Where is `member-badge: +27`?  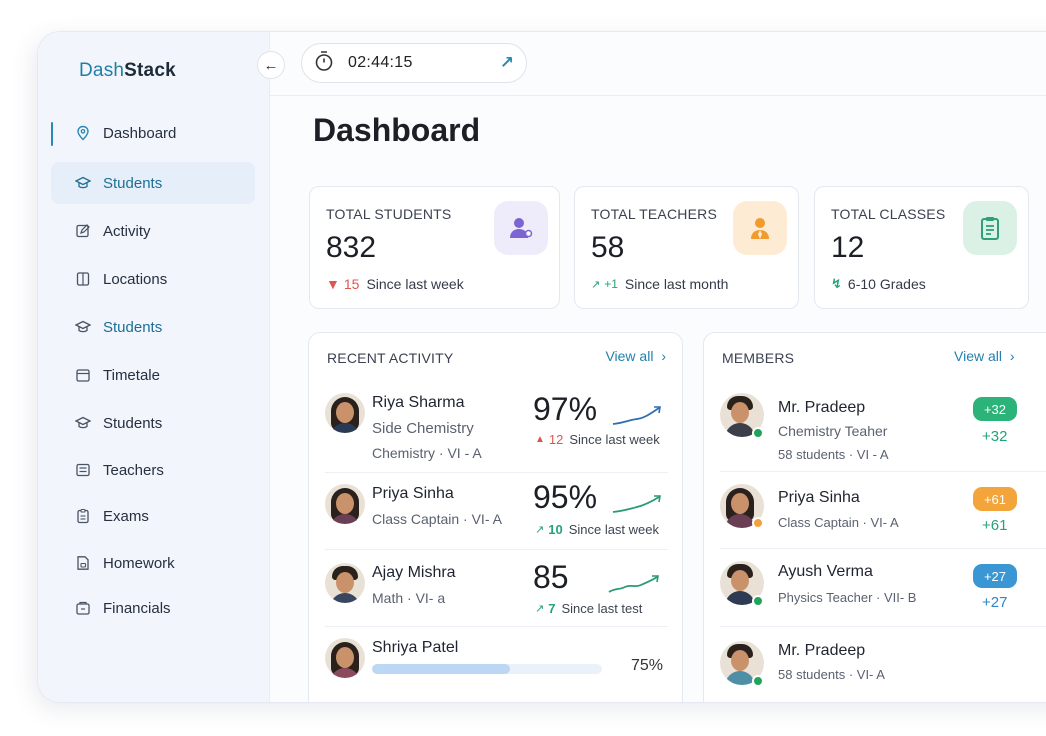 member-badge: +27 is located at coordinates (995, 576).